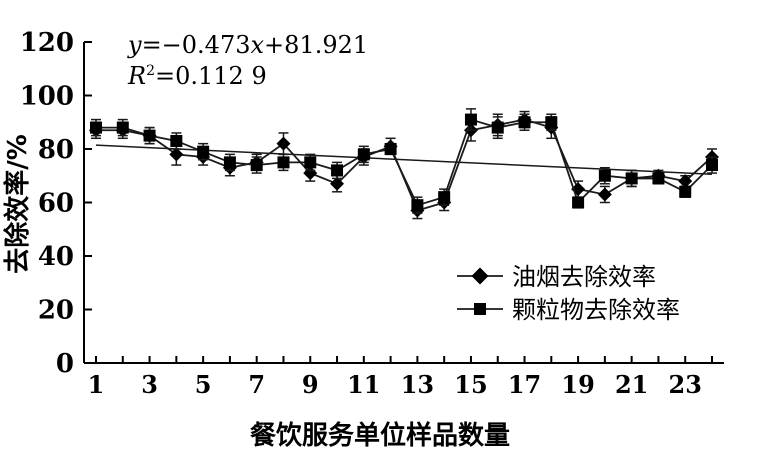  Describe the element at coordinates (56, 257) in the screenshot. I see `y-tick-label: 40` at that location.